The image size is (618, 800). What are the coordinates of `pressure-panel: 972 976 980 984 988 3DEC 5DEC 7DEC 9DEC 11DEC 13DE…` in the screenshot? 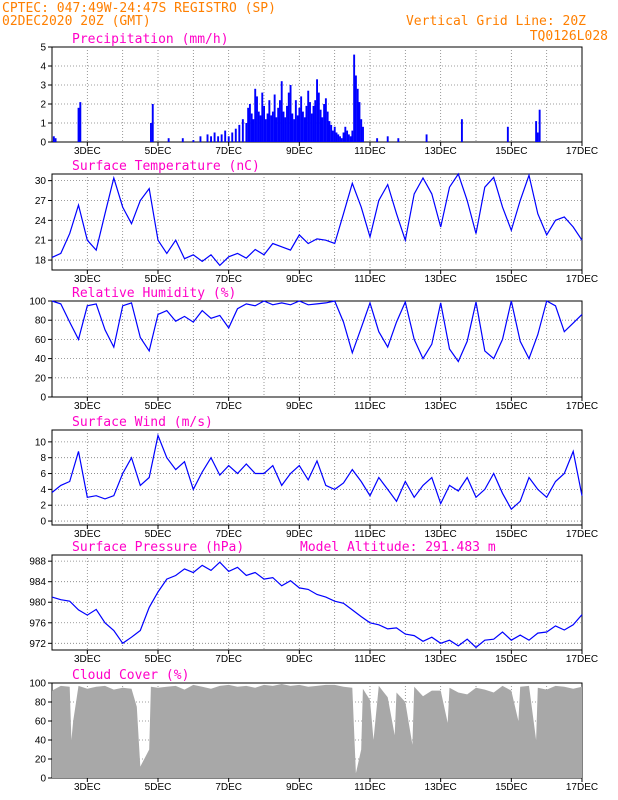 It's located at (313, 602).